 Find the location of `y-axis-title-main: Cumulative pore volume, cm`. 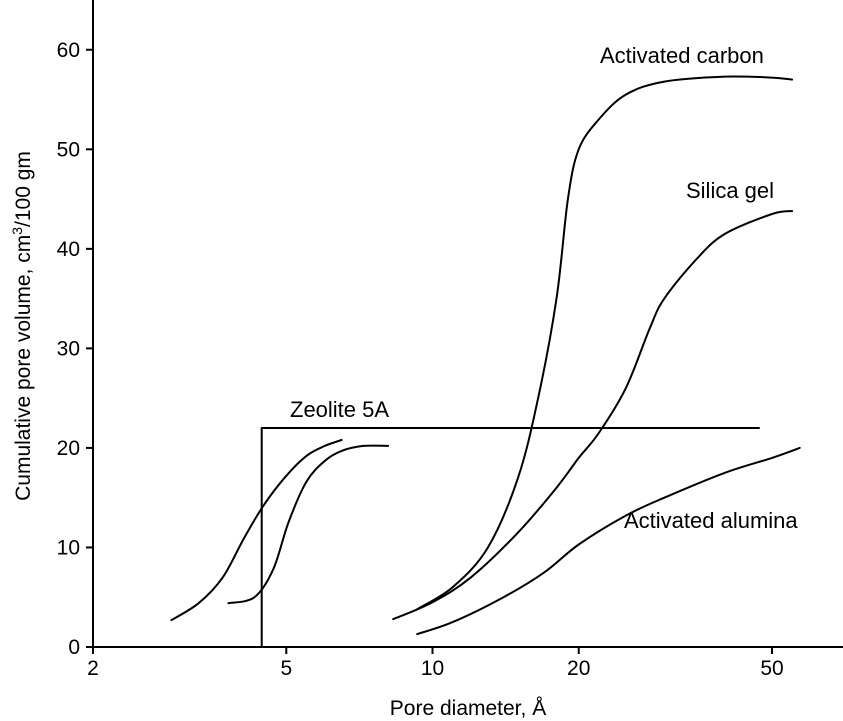

y-axis-title-main: Cumulative pore volume, cm is located at coordinates (23, 368).